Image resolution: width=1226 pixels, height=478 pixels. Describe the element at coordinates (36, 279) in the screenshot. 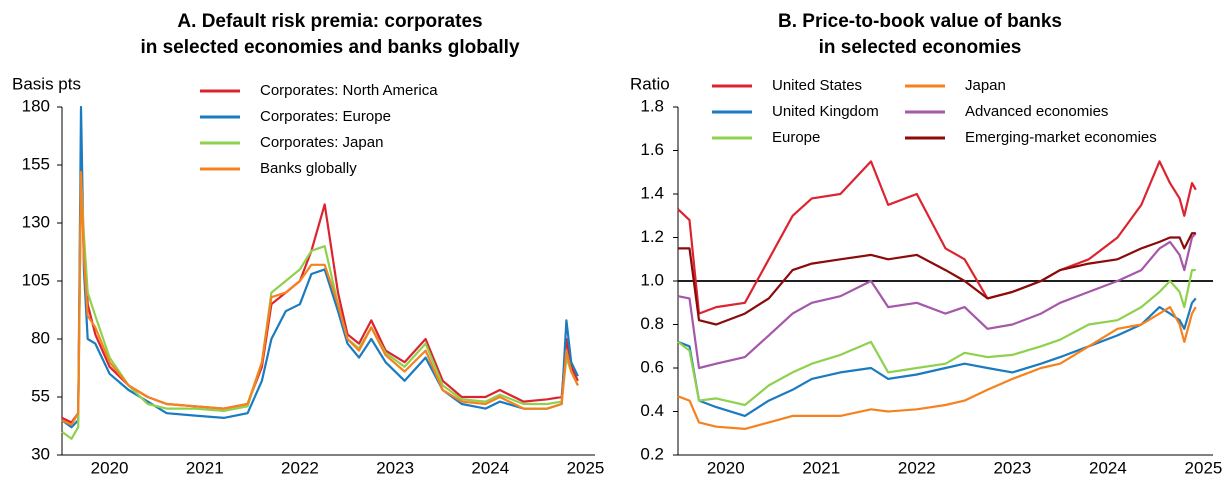

I see `y-tick-label: 105` at that location.